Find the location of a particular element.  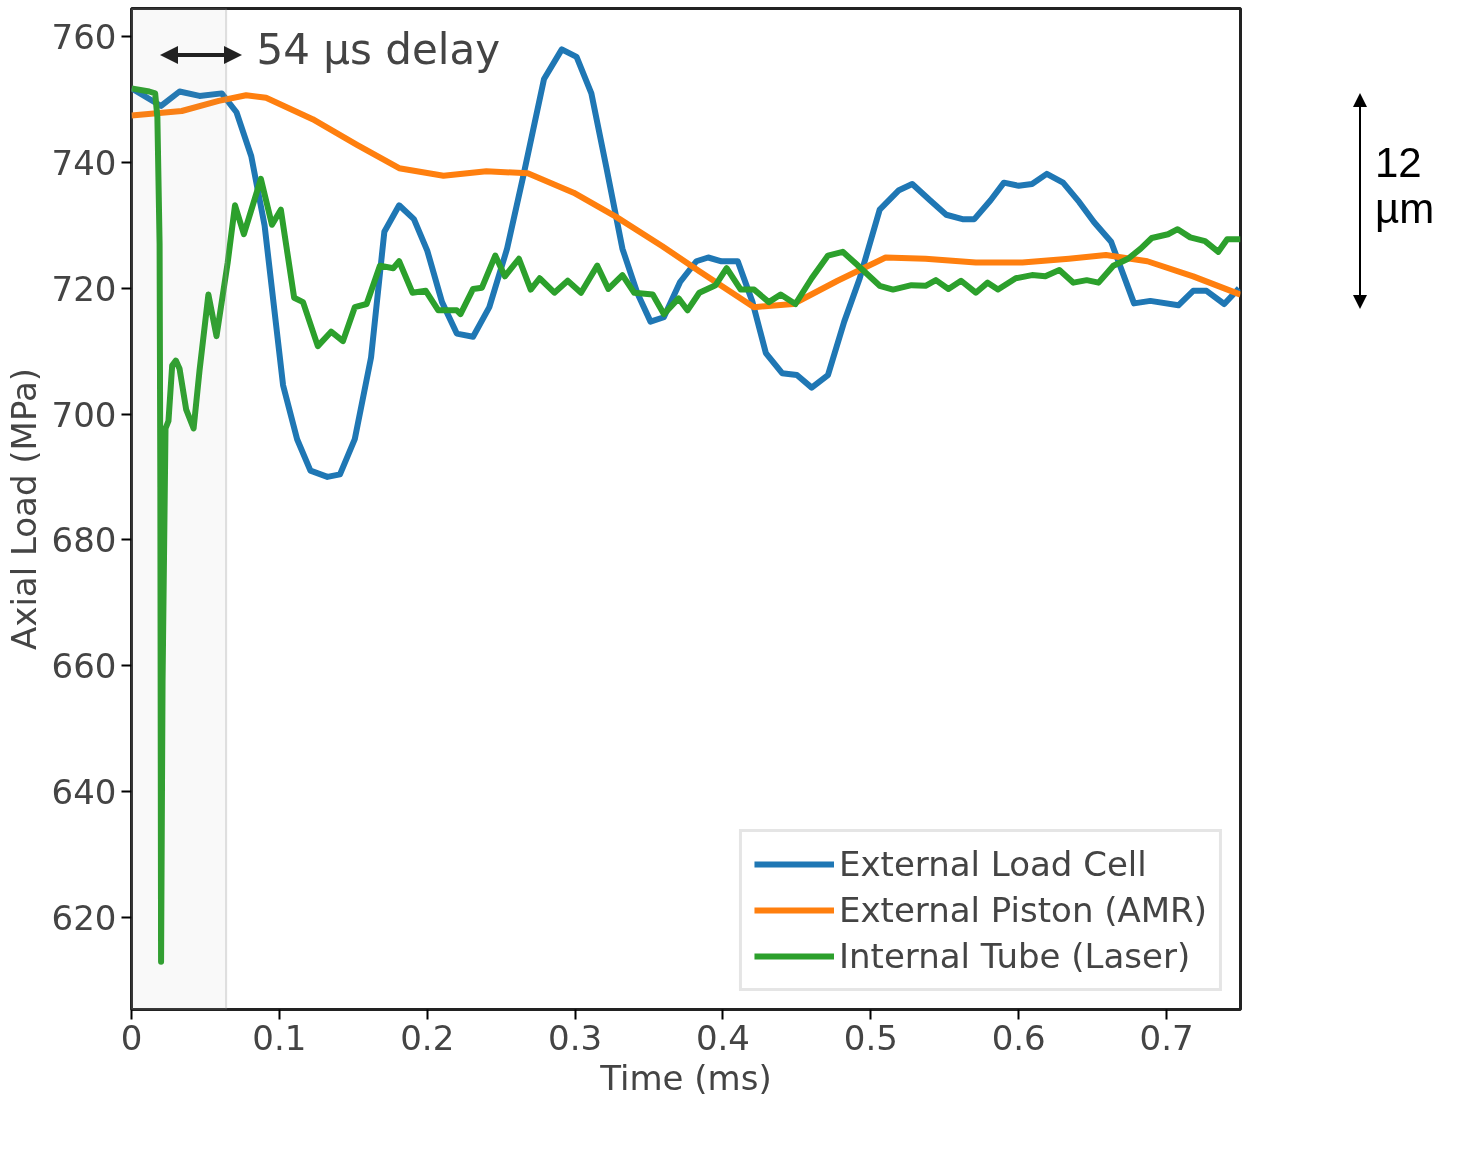

y-tick-label: 760 is located at coordinates (84, 37).